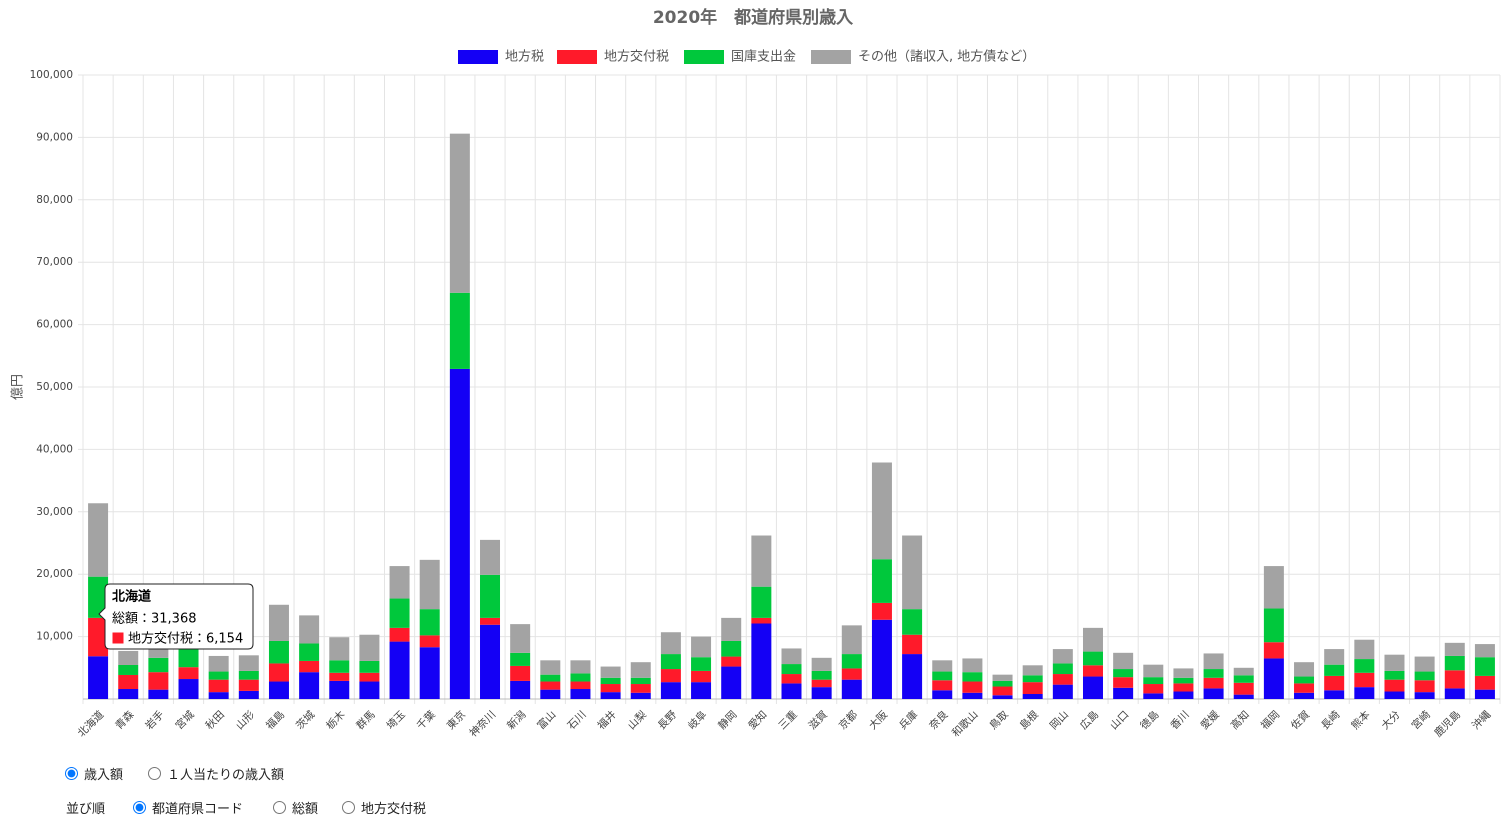 The image size is (1506, 830). I want to click on radio-sort-grant: 地方交付税, so click(384, 807).